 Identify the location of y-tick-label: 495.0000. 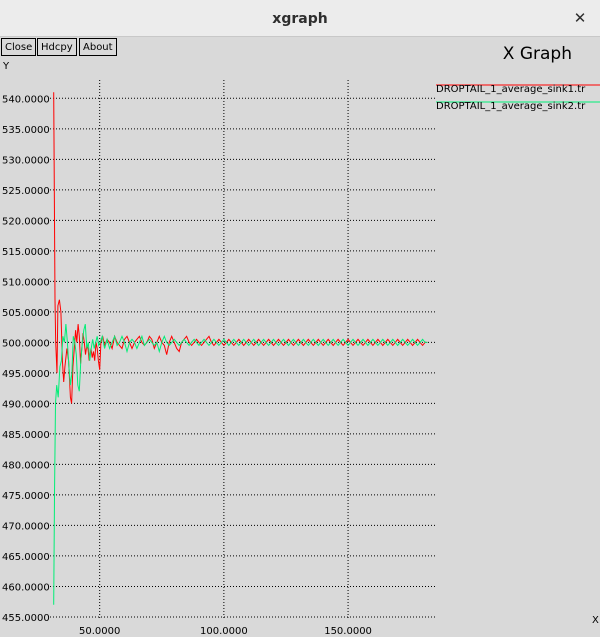
(26, 374).